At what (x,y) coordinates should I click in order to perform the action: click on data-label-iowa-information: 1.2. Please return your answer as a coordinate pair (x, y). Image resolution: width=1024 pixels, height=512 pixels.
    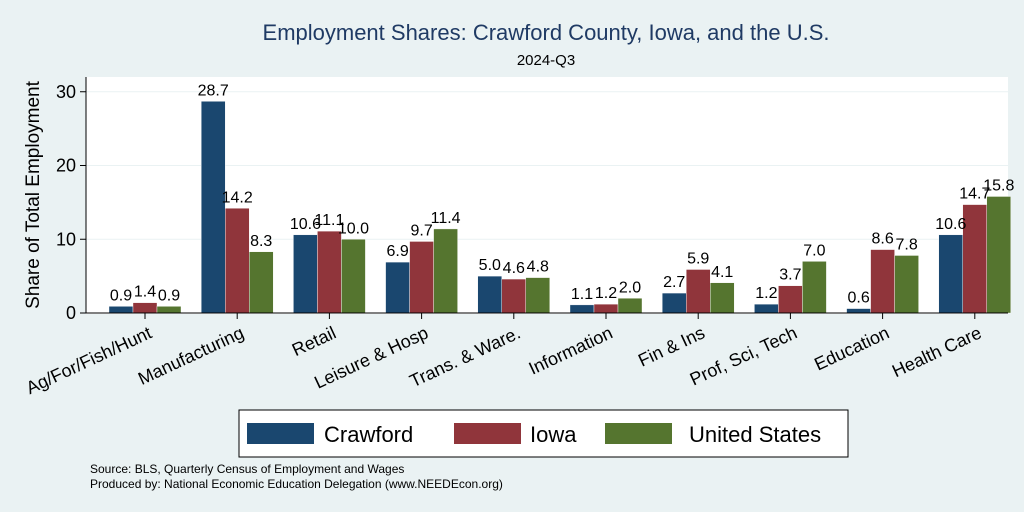
    Looking at the image, I should click on (606, 293).